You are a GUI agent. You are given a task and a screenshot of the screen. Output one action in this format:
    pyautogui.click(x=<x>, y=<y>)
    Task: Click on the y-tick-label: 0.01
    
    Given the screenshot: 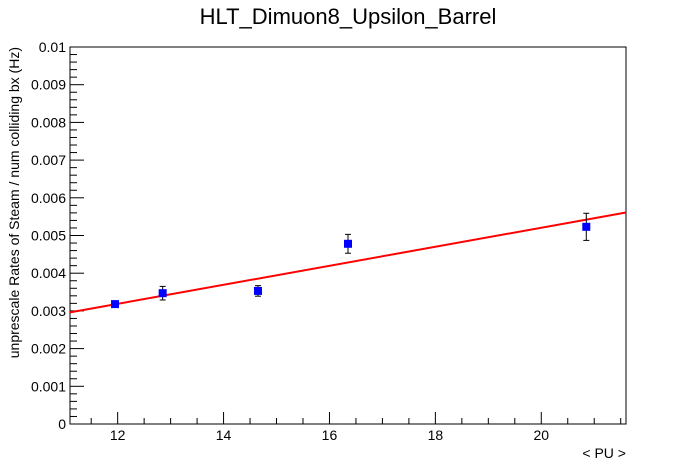 What is the action you would take?
    pyautogui.click(x=52, y=47)
    